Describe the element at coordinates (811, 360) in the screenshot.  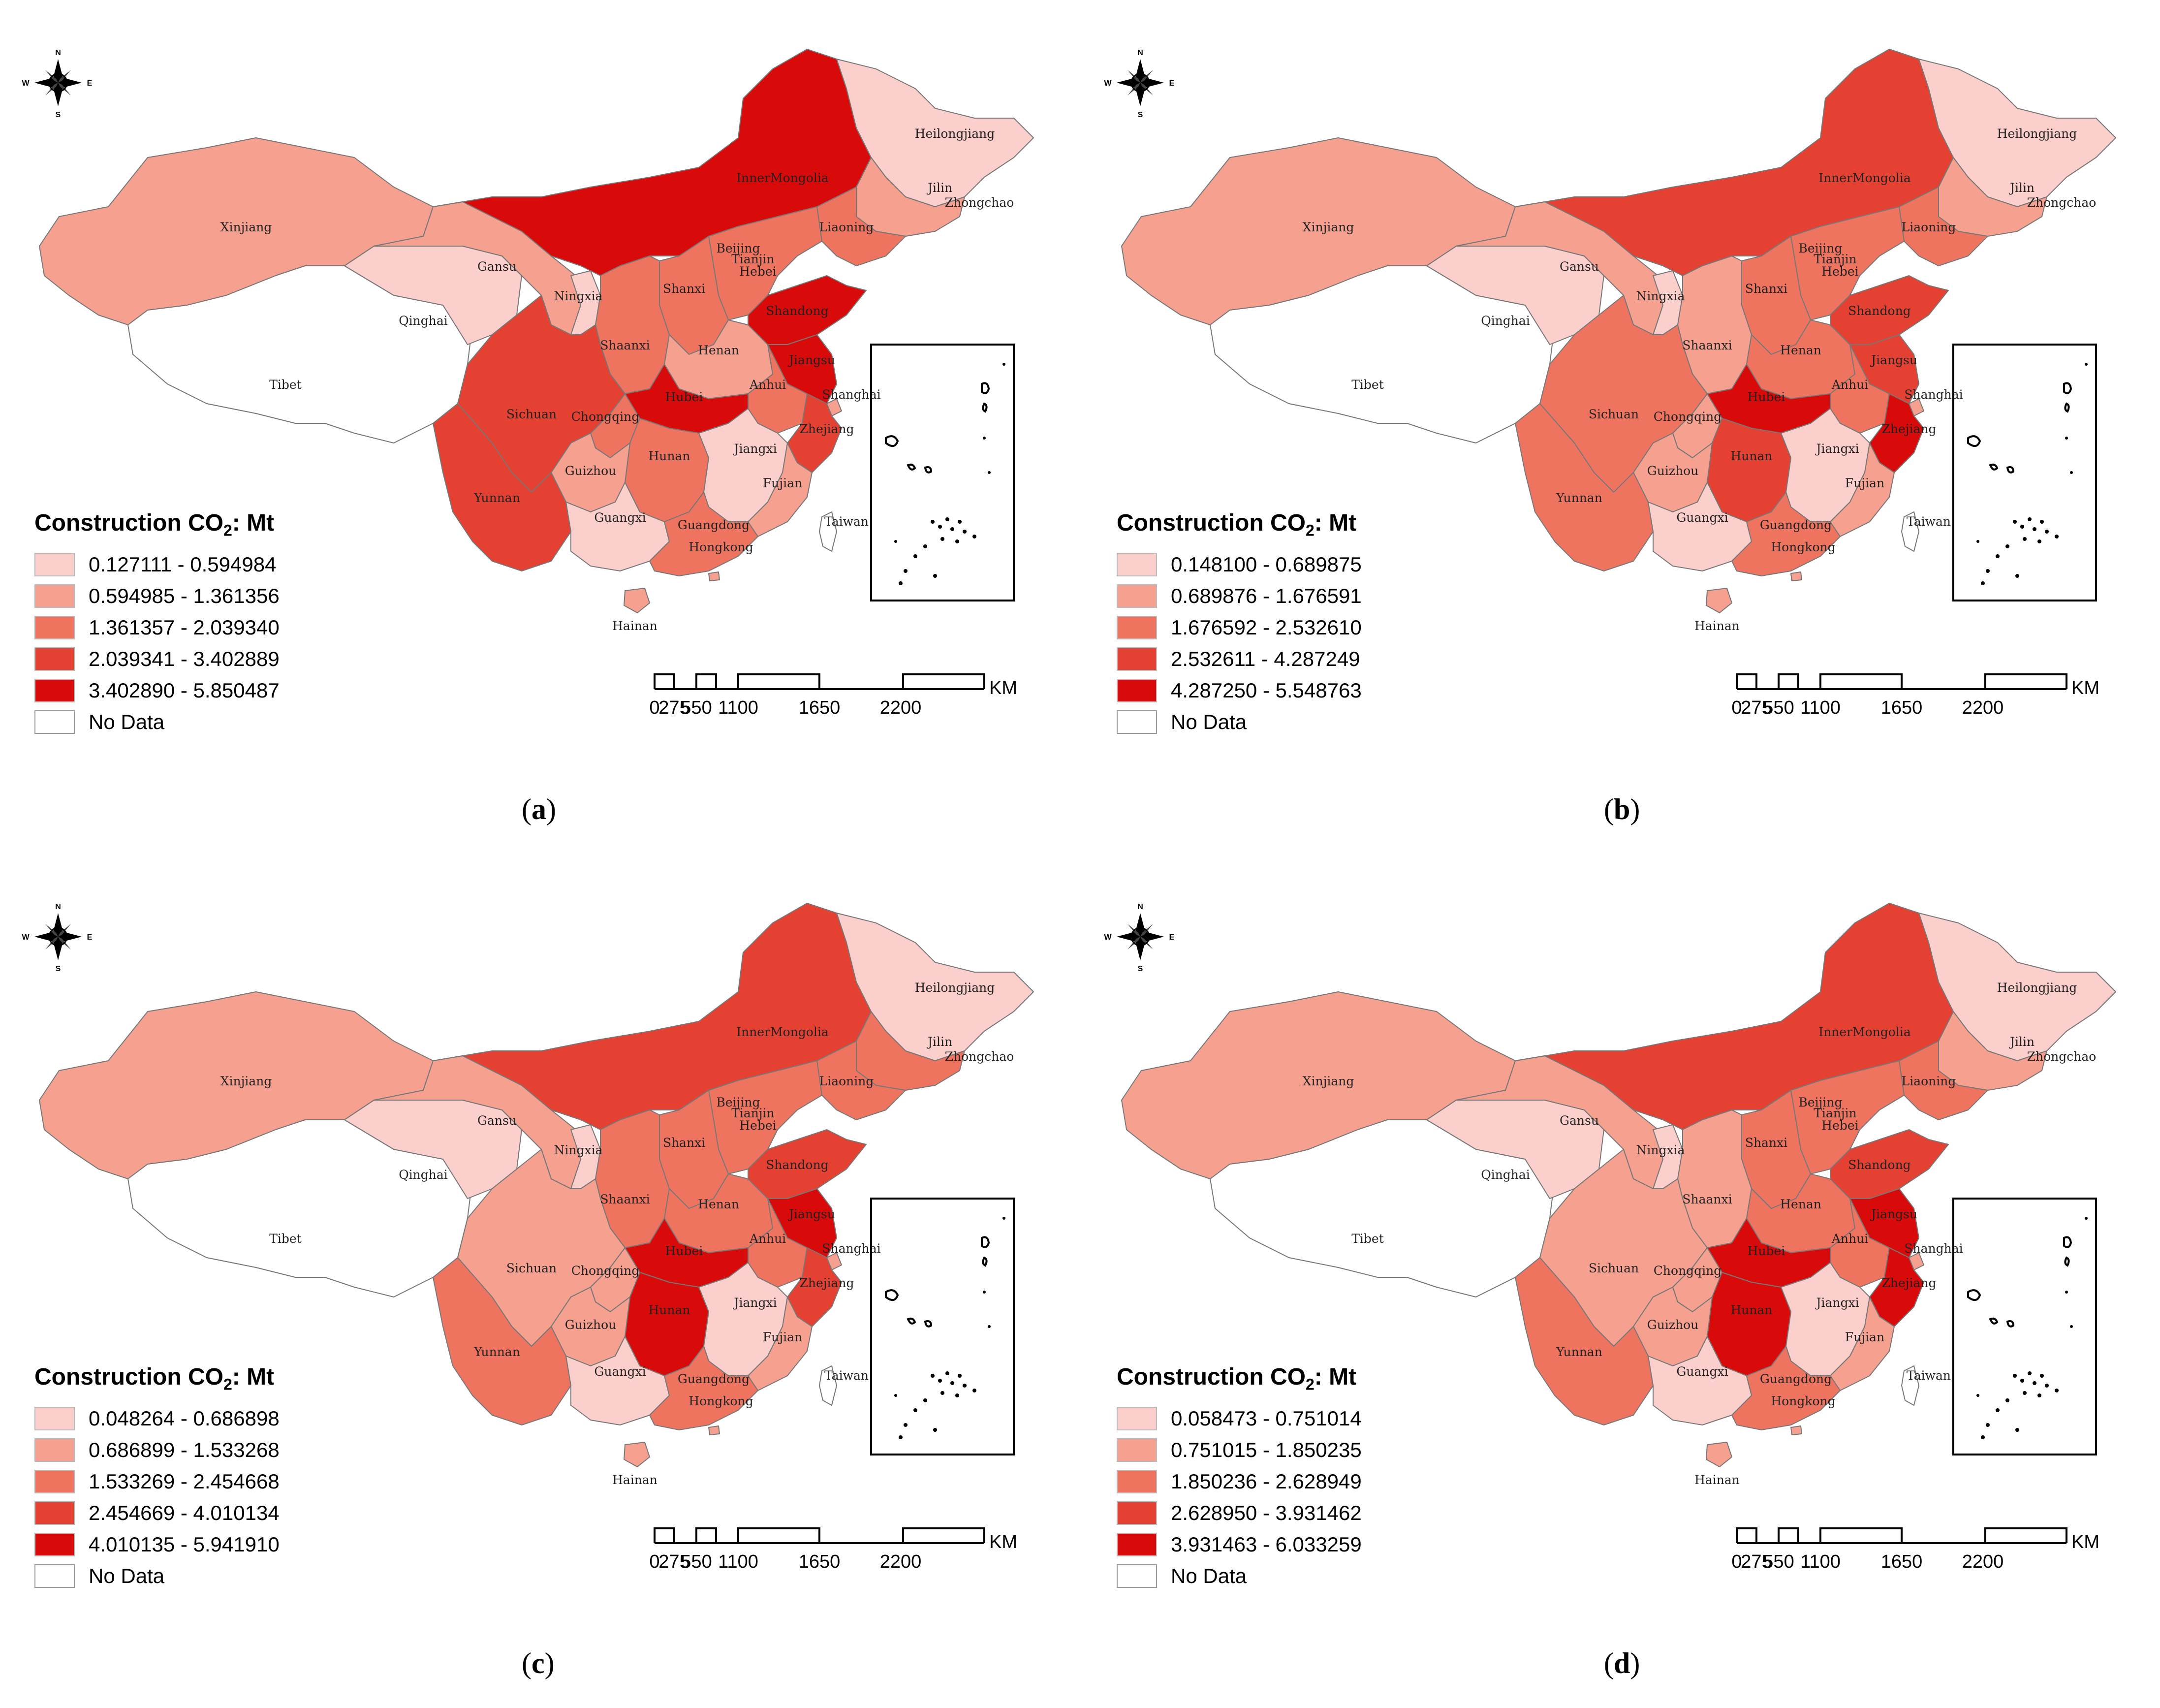
I see `province-label-jiangsu: Jiangsu` at that location.